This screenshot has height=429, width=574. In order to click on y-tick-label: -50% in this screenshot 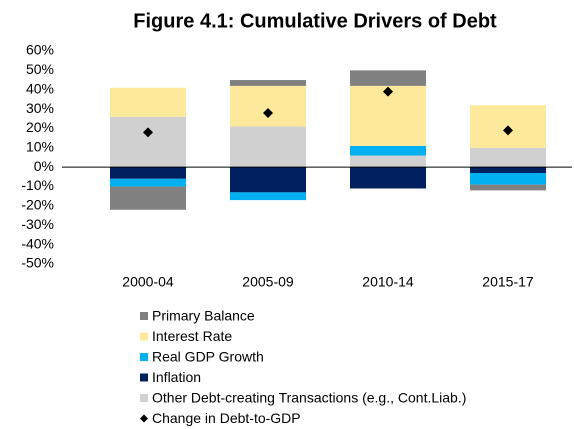, I will do `click(37, 263)`.